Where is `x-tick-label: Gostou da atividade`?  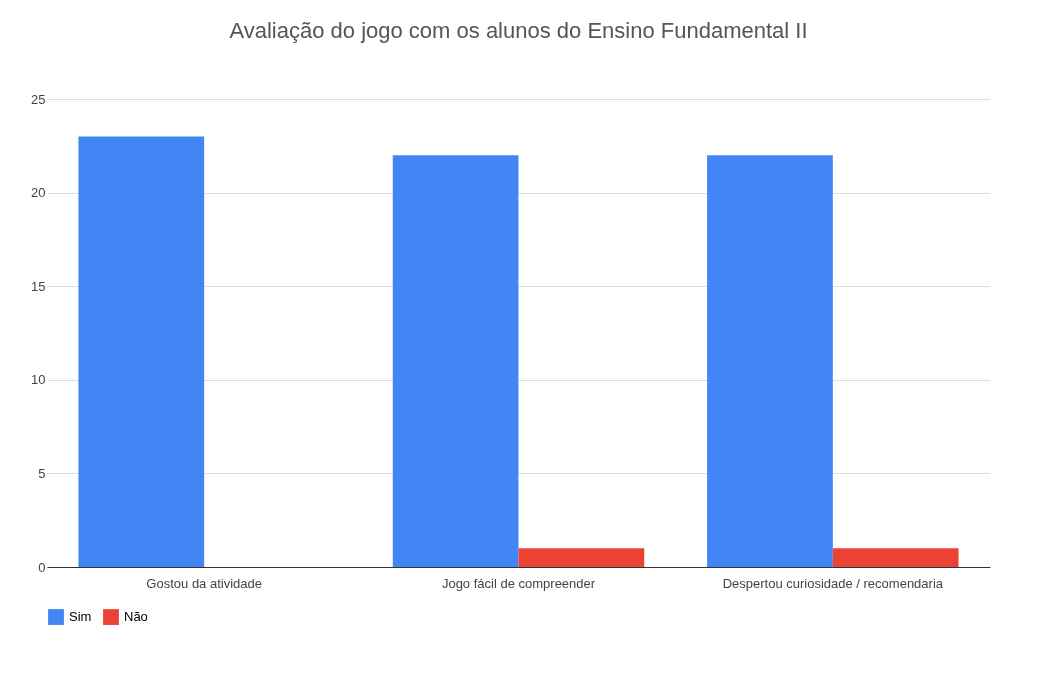
x-tick-label: Gostou da atividade is located at coordinates (204, 583).